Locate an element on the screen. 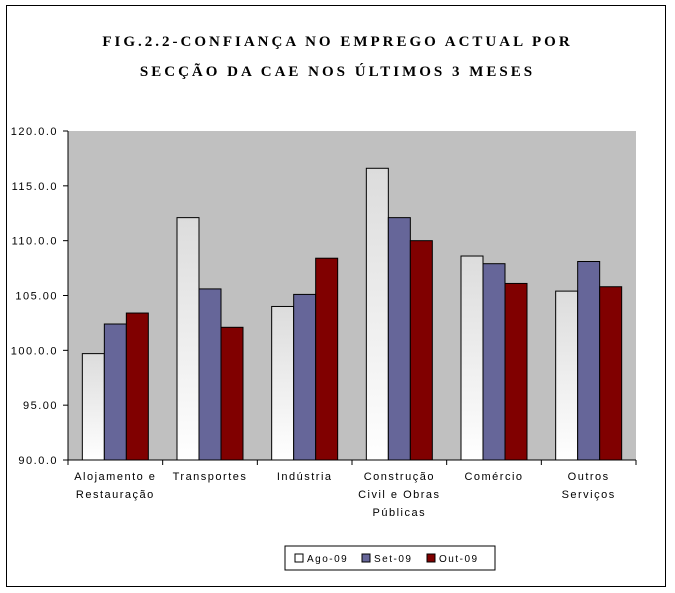 The width and height of the screenshot is (675, 593). legend-label: Set-09 is located at coordinates (393, 559).